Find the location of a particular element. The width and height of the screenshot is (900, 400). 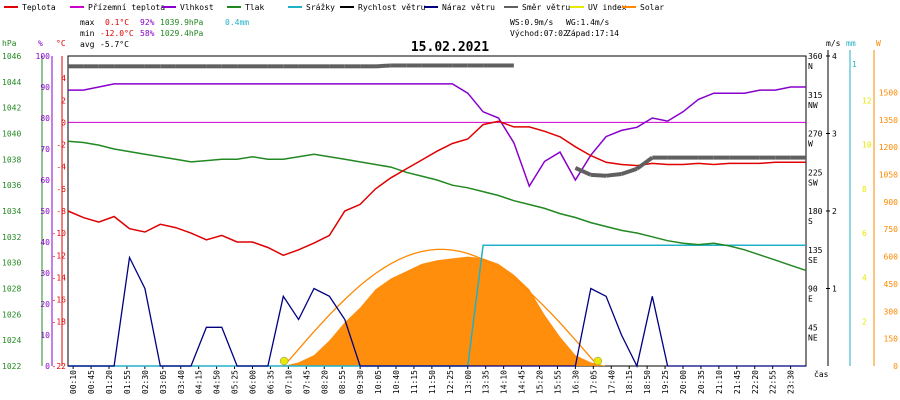

tick-time-33: 19:25 is located at coordinates (665, 382).